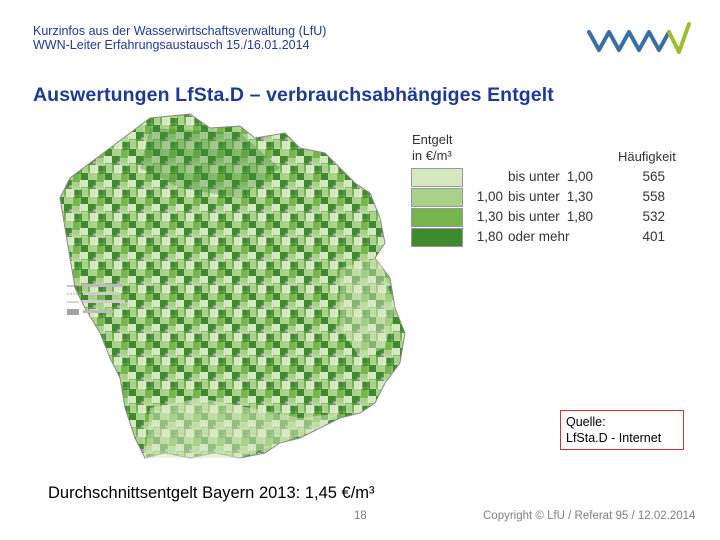  I want to click on light-region-south, so click(242, 428).